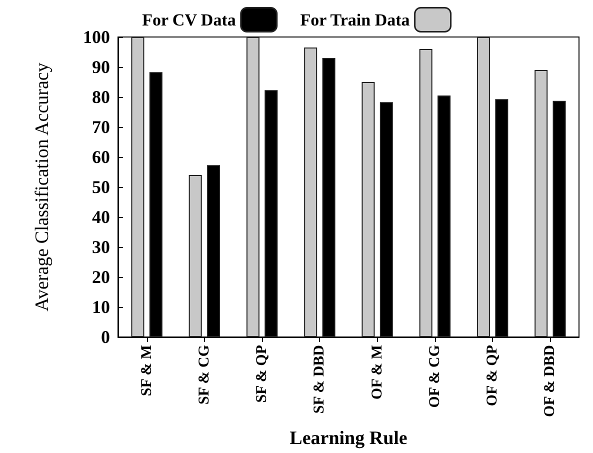  Describe the element at coordinates (355, 20) in the screenshot. I see `legend-label: For Train Data` at that location.